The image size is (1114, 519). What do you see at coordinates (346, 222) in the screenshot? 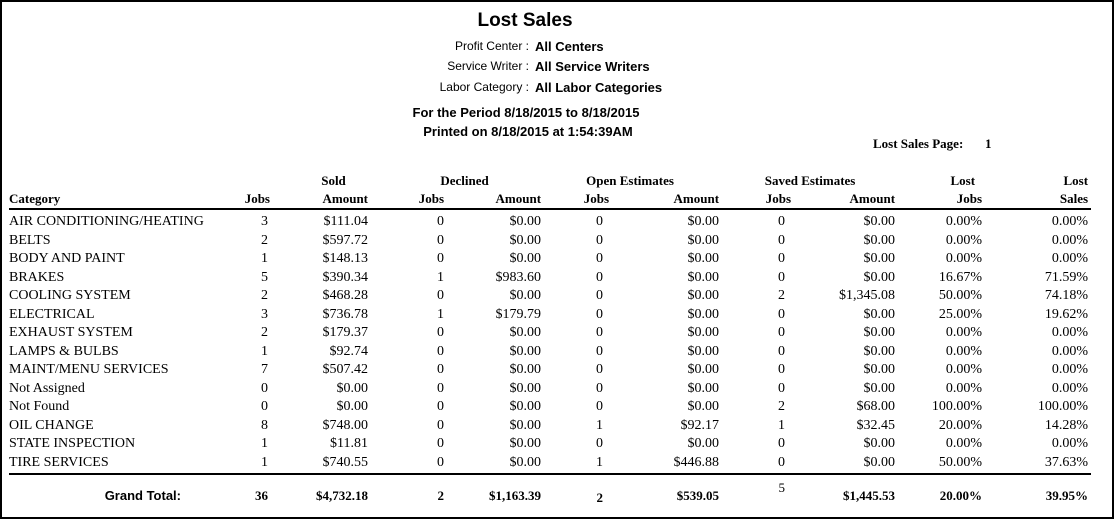
I see `cell-sold-amount: $111.04` at bounding box center [346, 222].